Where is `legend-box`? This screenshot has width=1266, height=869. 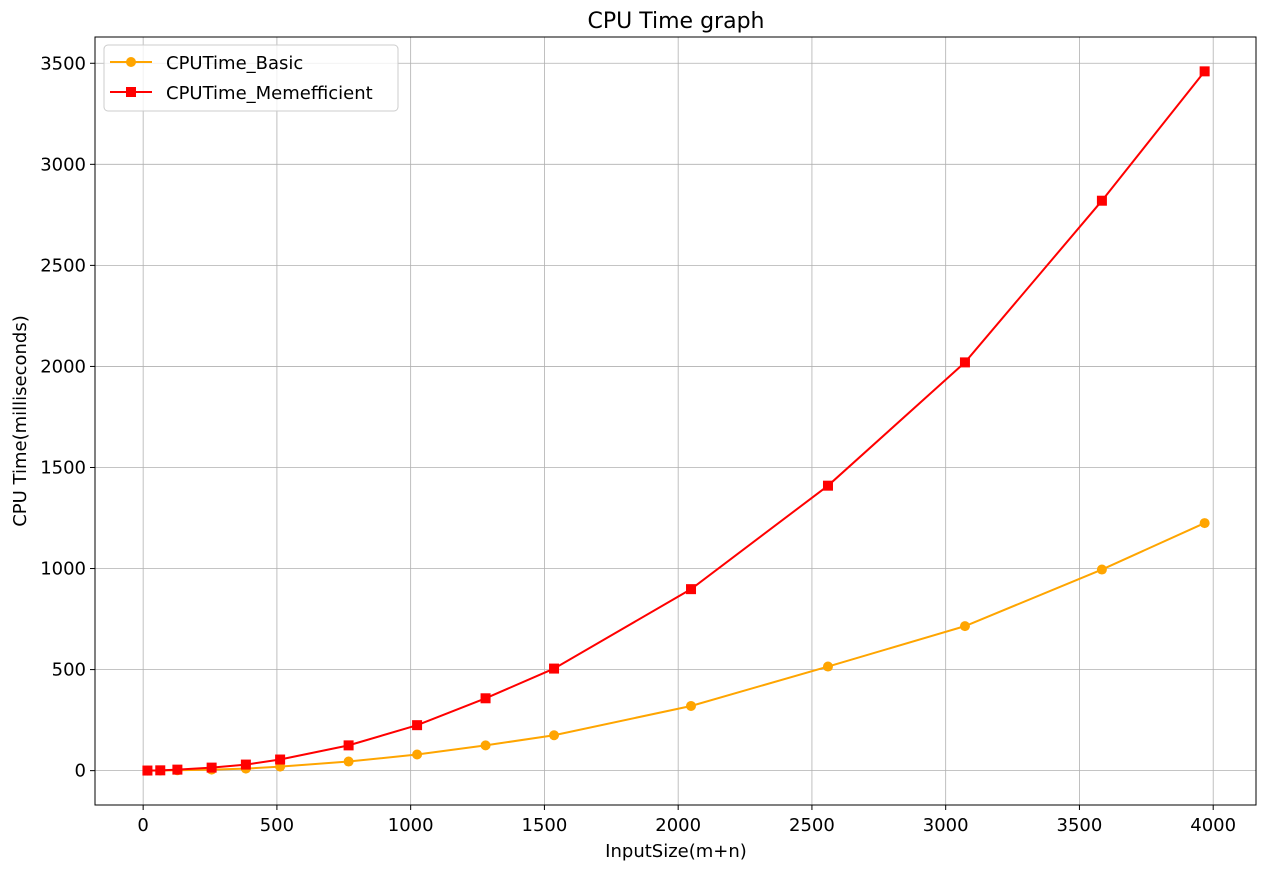 legend-box is located at coordinates (251, 78).